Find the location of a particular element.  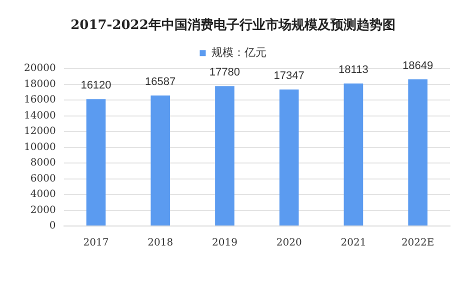

legend-label: 规模：亿元 is located at coordinates (238, 52).